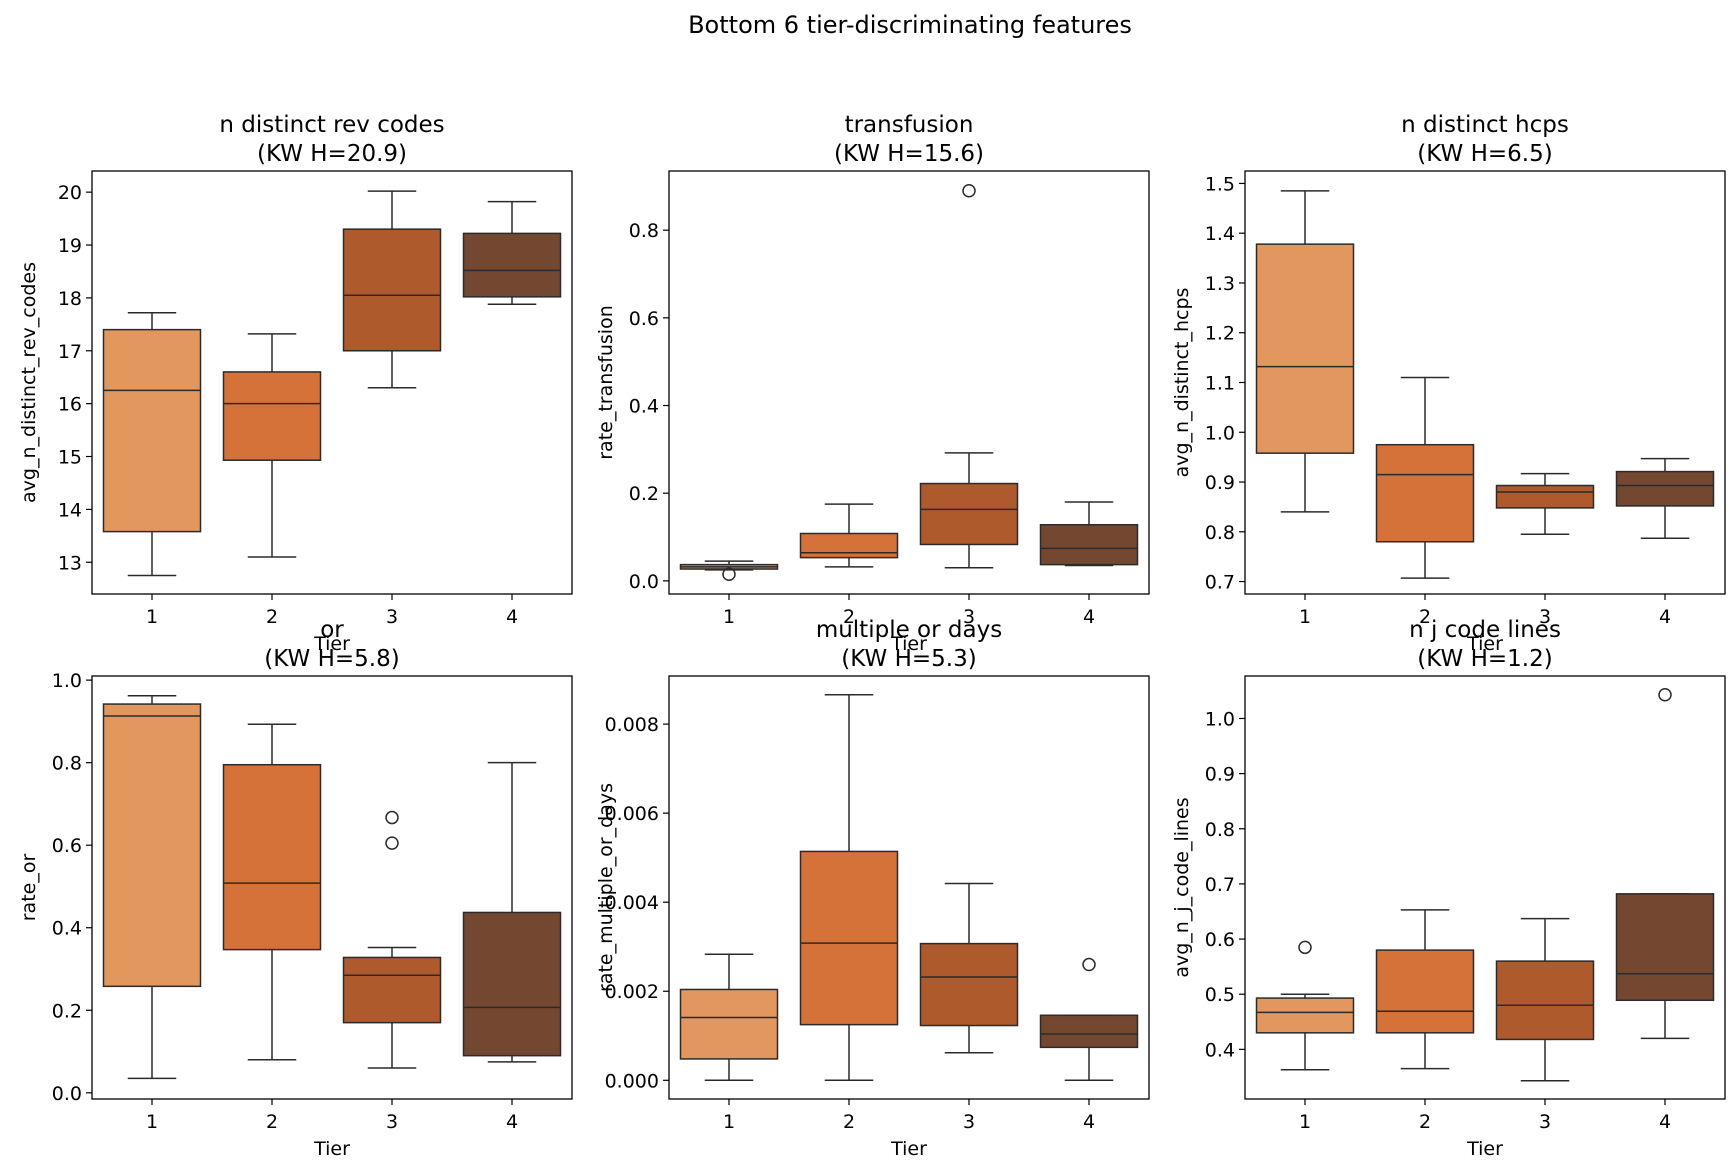 The image size is (1733, 1172). What do you see at coordinates (632, 992) in the screenshot?
I see `y-tick-label: 0.002` at bounding box center [632, 992].